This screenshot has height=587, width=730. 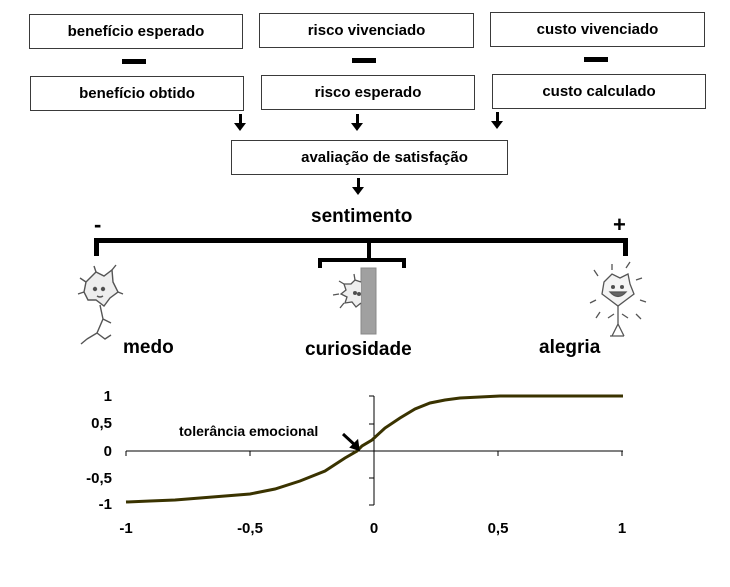 I want to click on x-tick-label: -0,5, so click(x=250, y=528).